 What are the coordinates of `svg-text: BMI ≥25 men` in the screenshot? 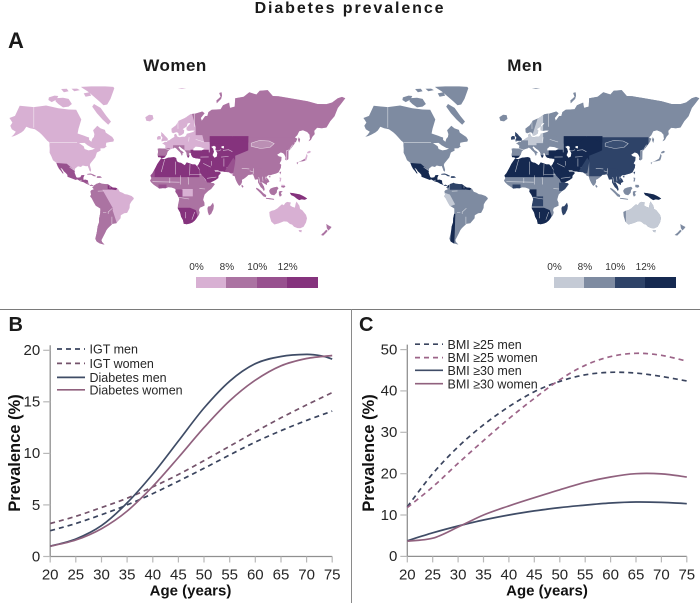 It's located at (485, 345).